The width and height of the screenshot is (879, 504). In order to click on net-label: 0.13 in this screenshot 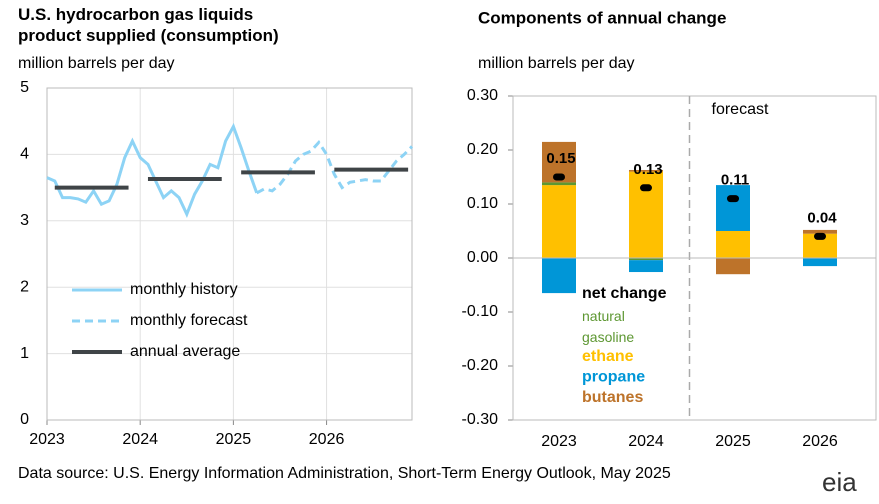, I will do `click(647, 169)`.